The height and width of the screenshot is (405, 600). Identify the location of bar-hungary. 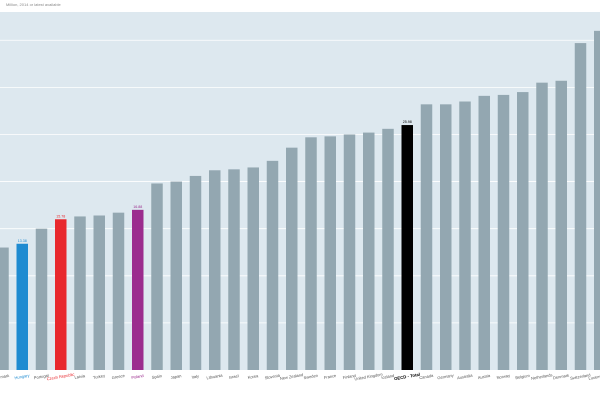
(22, 306).